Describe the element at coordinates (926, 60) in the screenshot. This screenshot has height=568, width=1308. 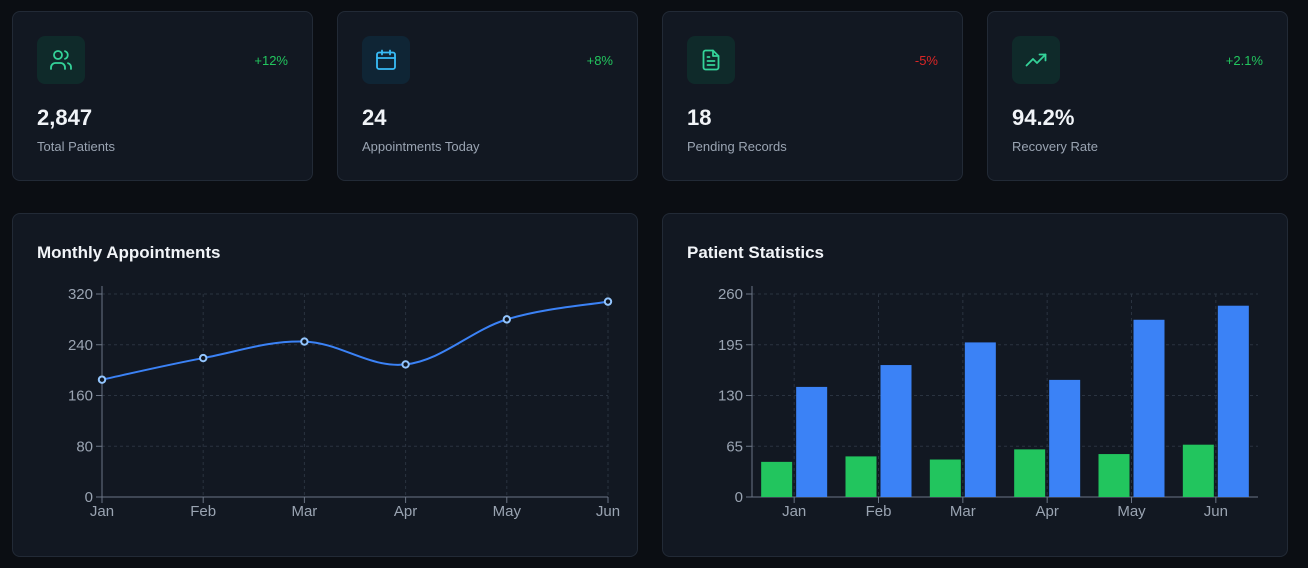
I see `stat-change: -5%` at that location.